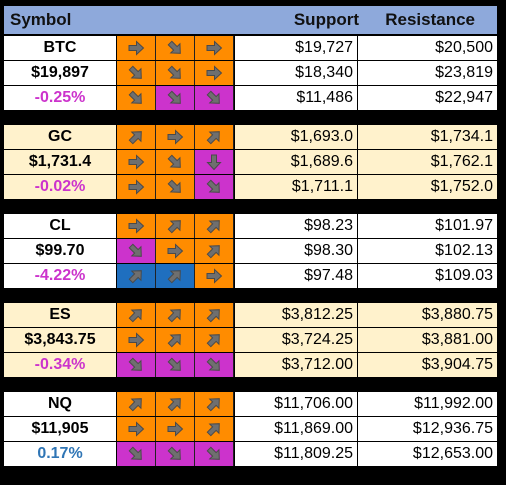 The width and height of the screenshot is (506, 485). I want to click on arrow-down-icon, so click(214, 162).